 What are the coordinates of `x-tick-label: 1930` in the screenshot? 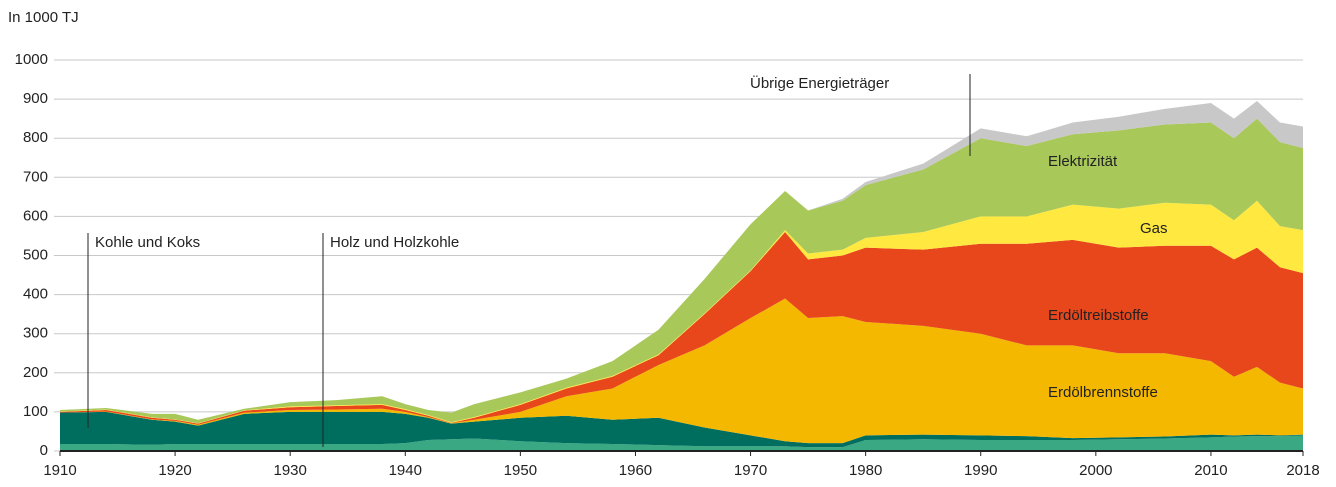 It's located at (289, 470).